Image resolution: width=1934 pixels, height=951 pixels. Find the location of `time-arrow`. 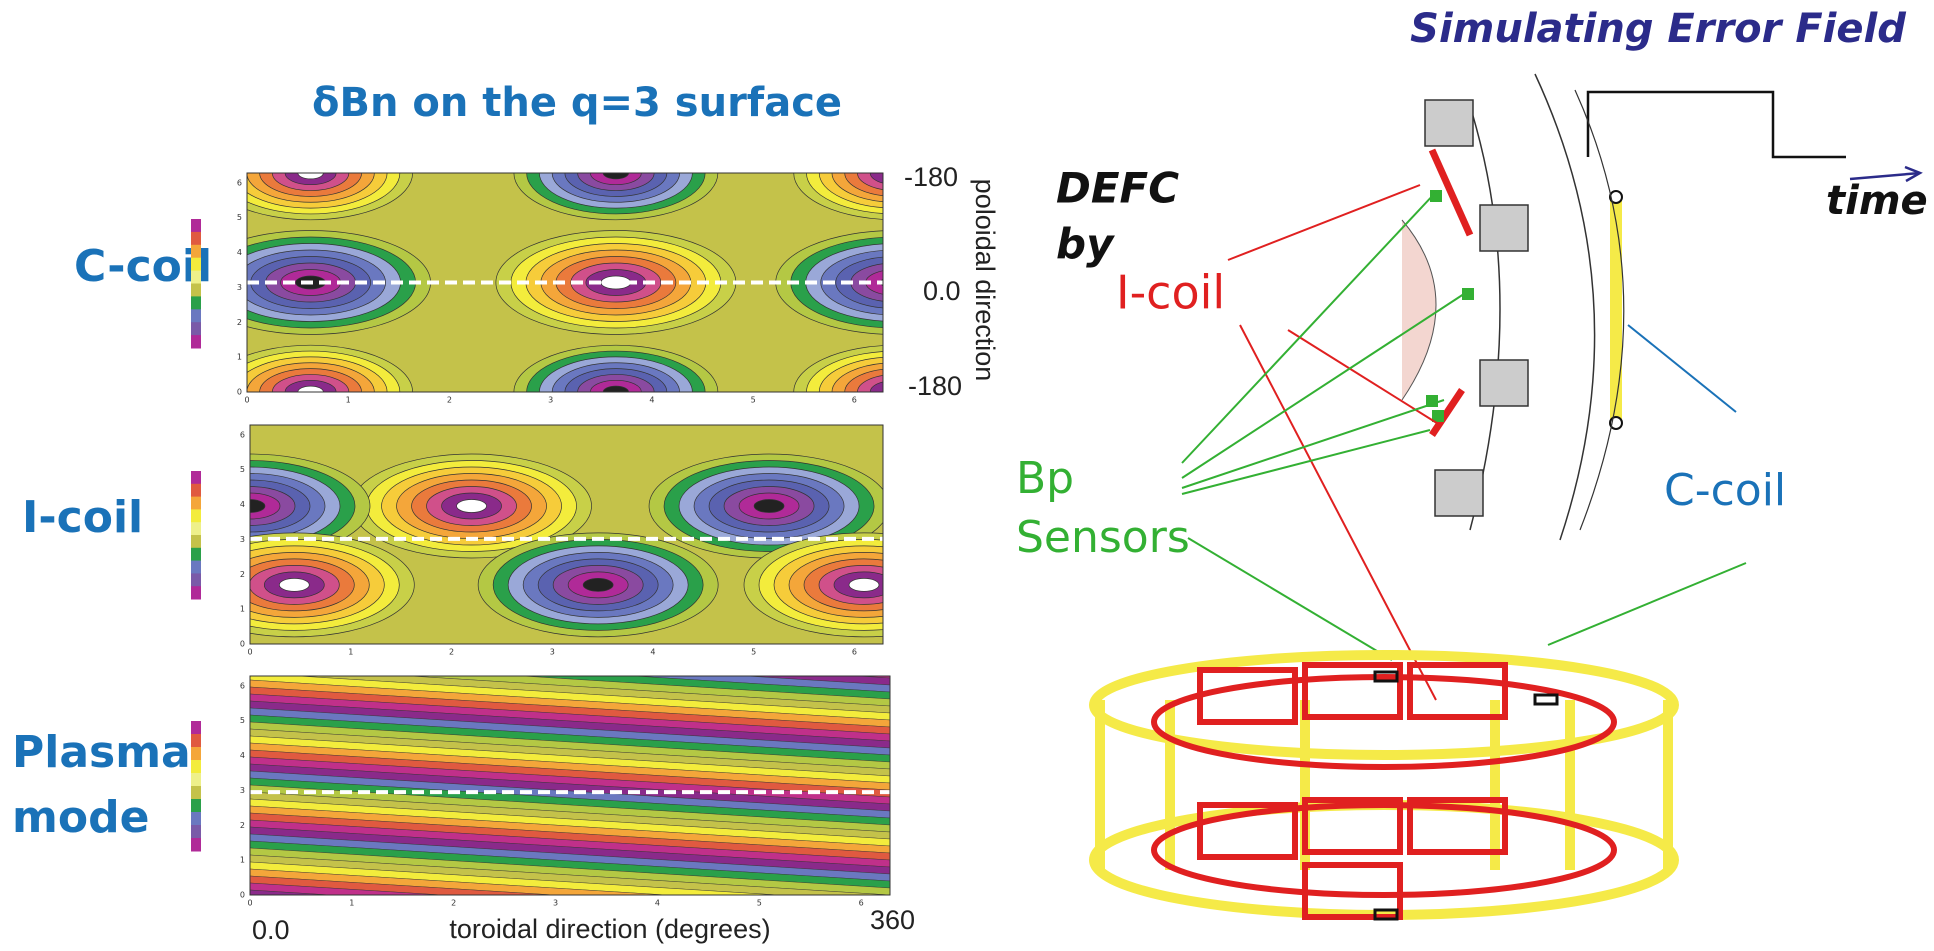

time-arrow is located at coordinates (1885, 176).